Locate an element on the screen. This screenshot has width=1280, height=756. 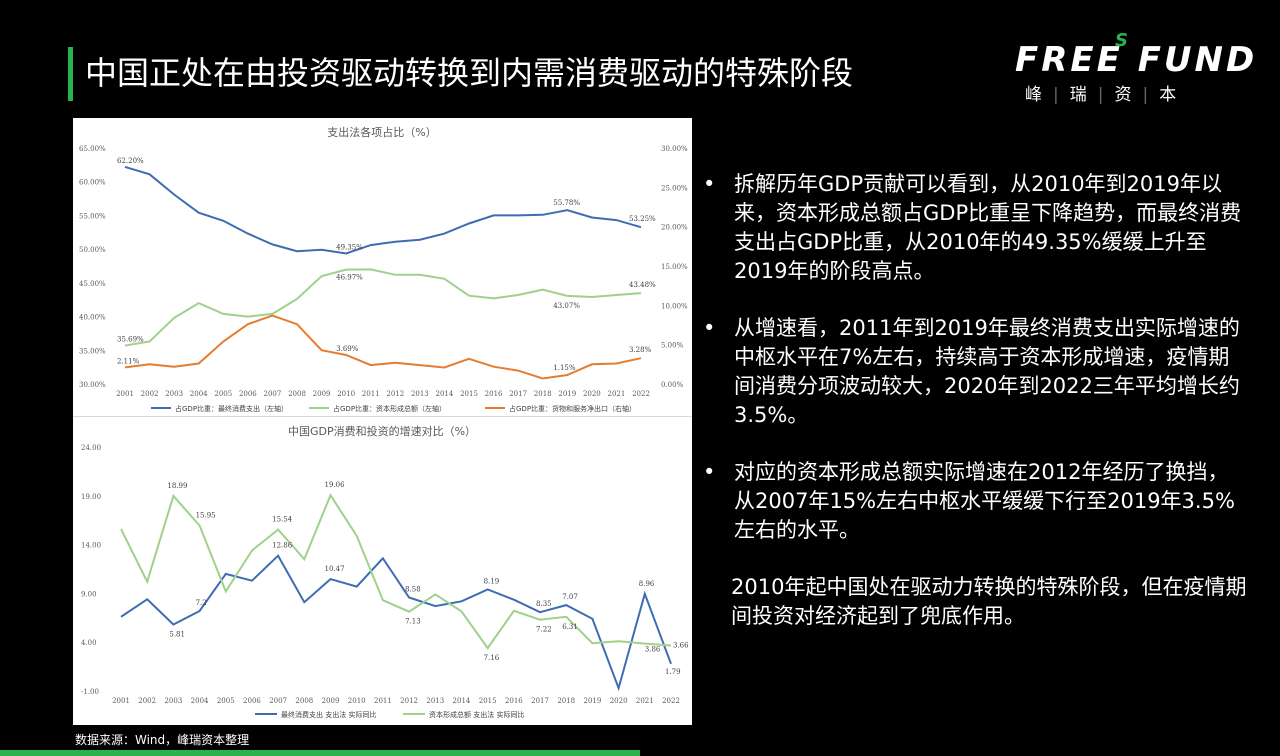
data-label: 7.13 is located at coordinates (413, 622).